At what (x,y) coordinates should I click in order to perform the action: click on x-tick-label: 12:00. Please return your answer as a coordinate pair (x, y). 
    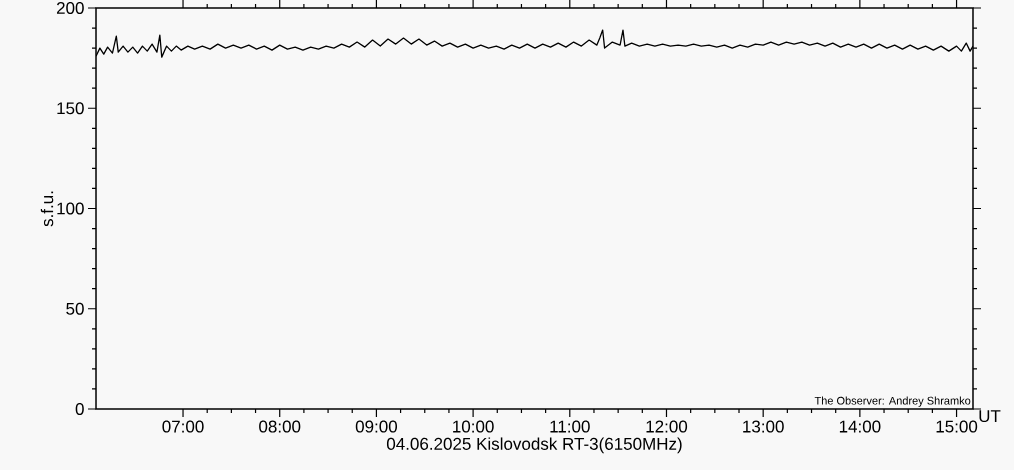
    Looking at the image, I should click on (667, 426).